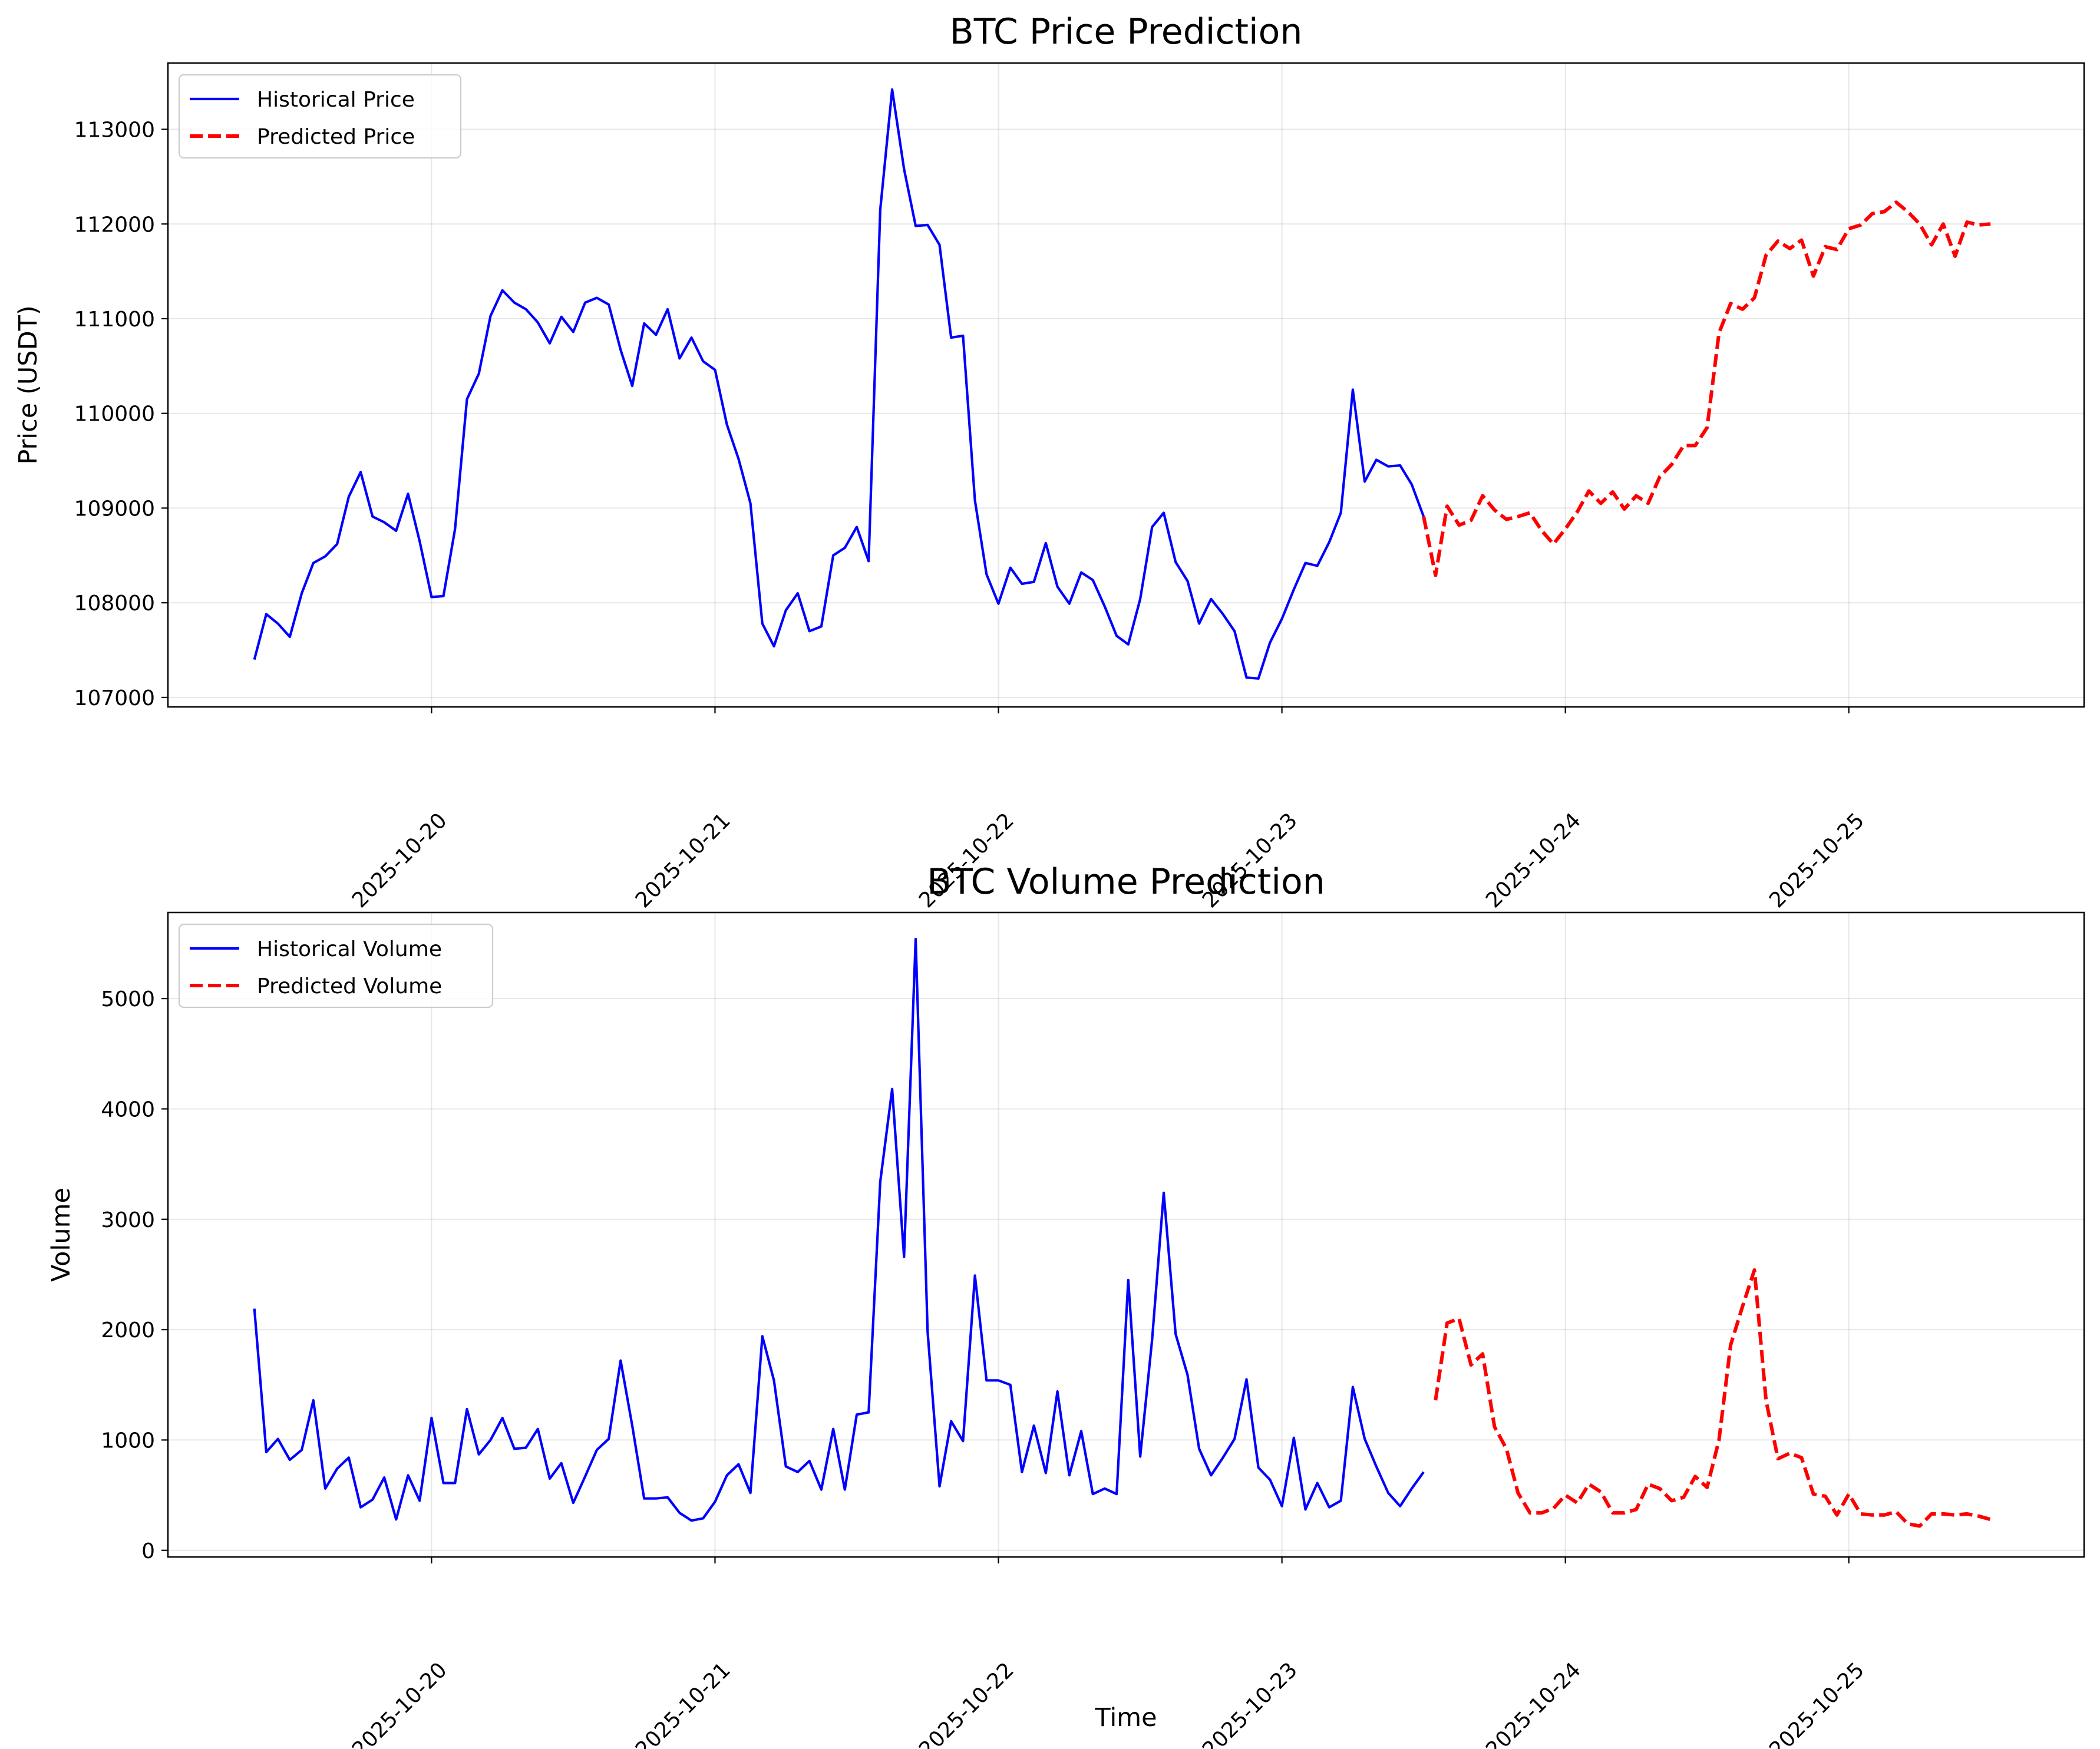 The width and height of the screenshot is (2100, 1749). What do you see at coordinates (349, 986) in the screenshot?
I see `volume-legend-label-predicted-volume: Predicted Volume` at bounding box center [349, 986].